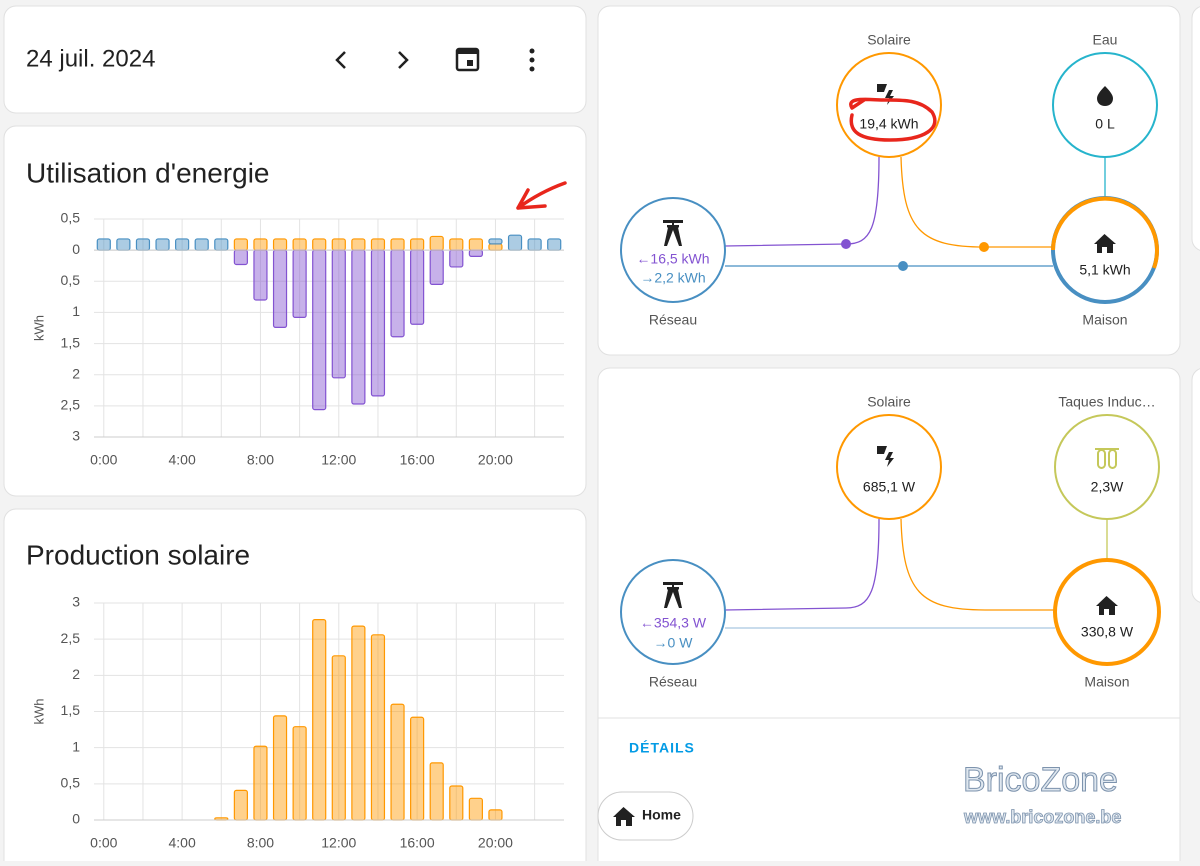 The image size is (1200, 866). What do you see at coordinates (467, 59) in the screenshot?
I see `calendar-button` at bounding box center [467, 59].